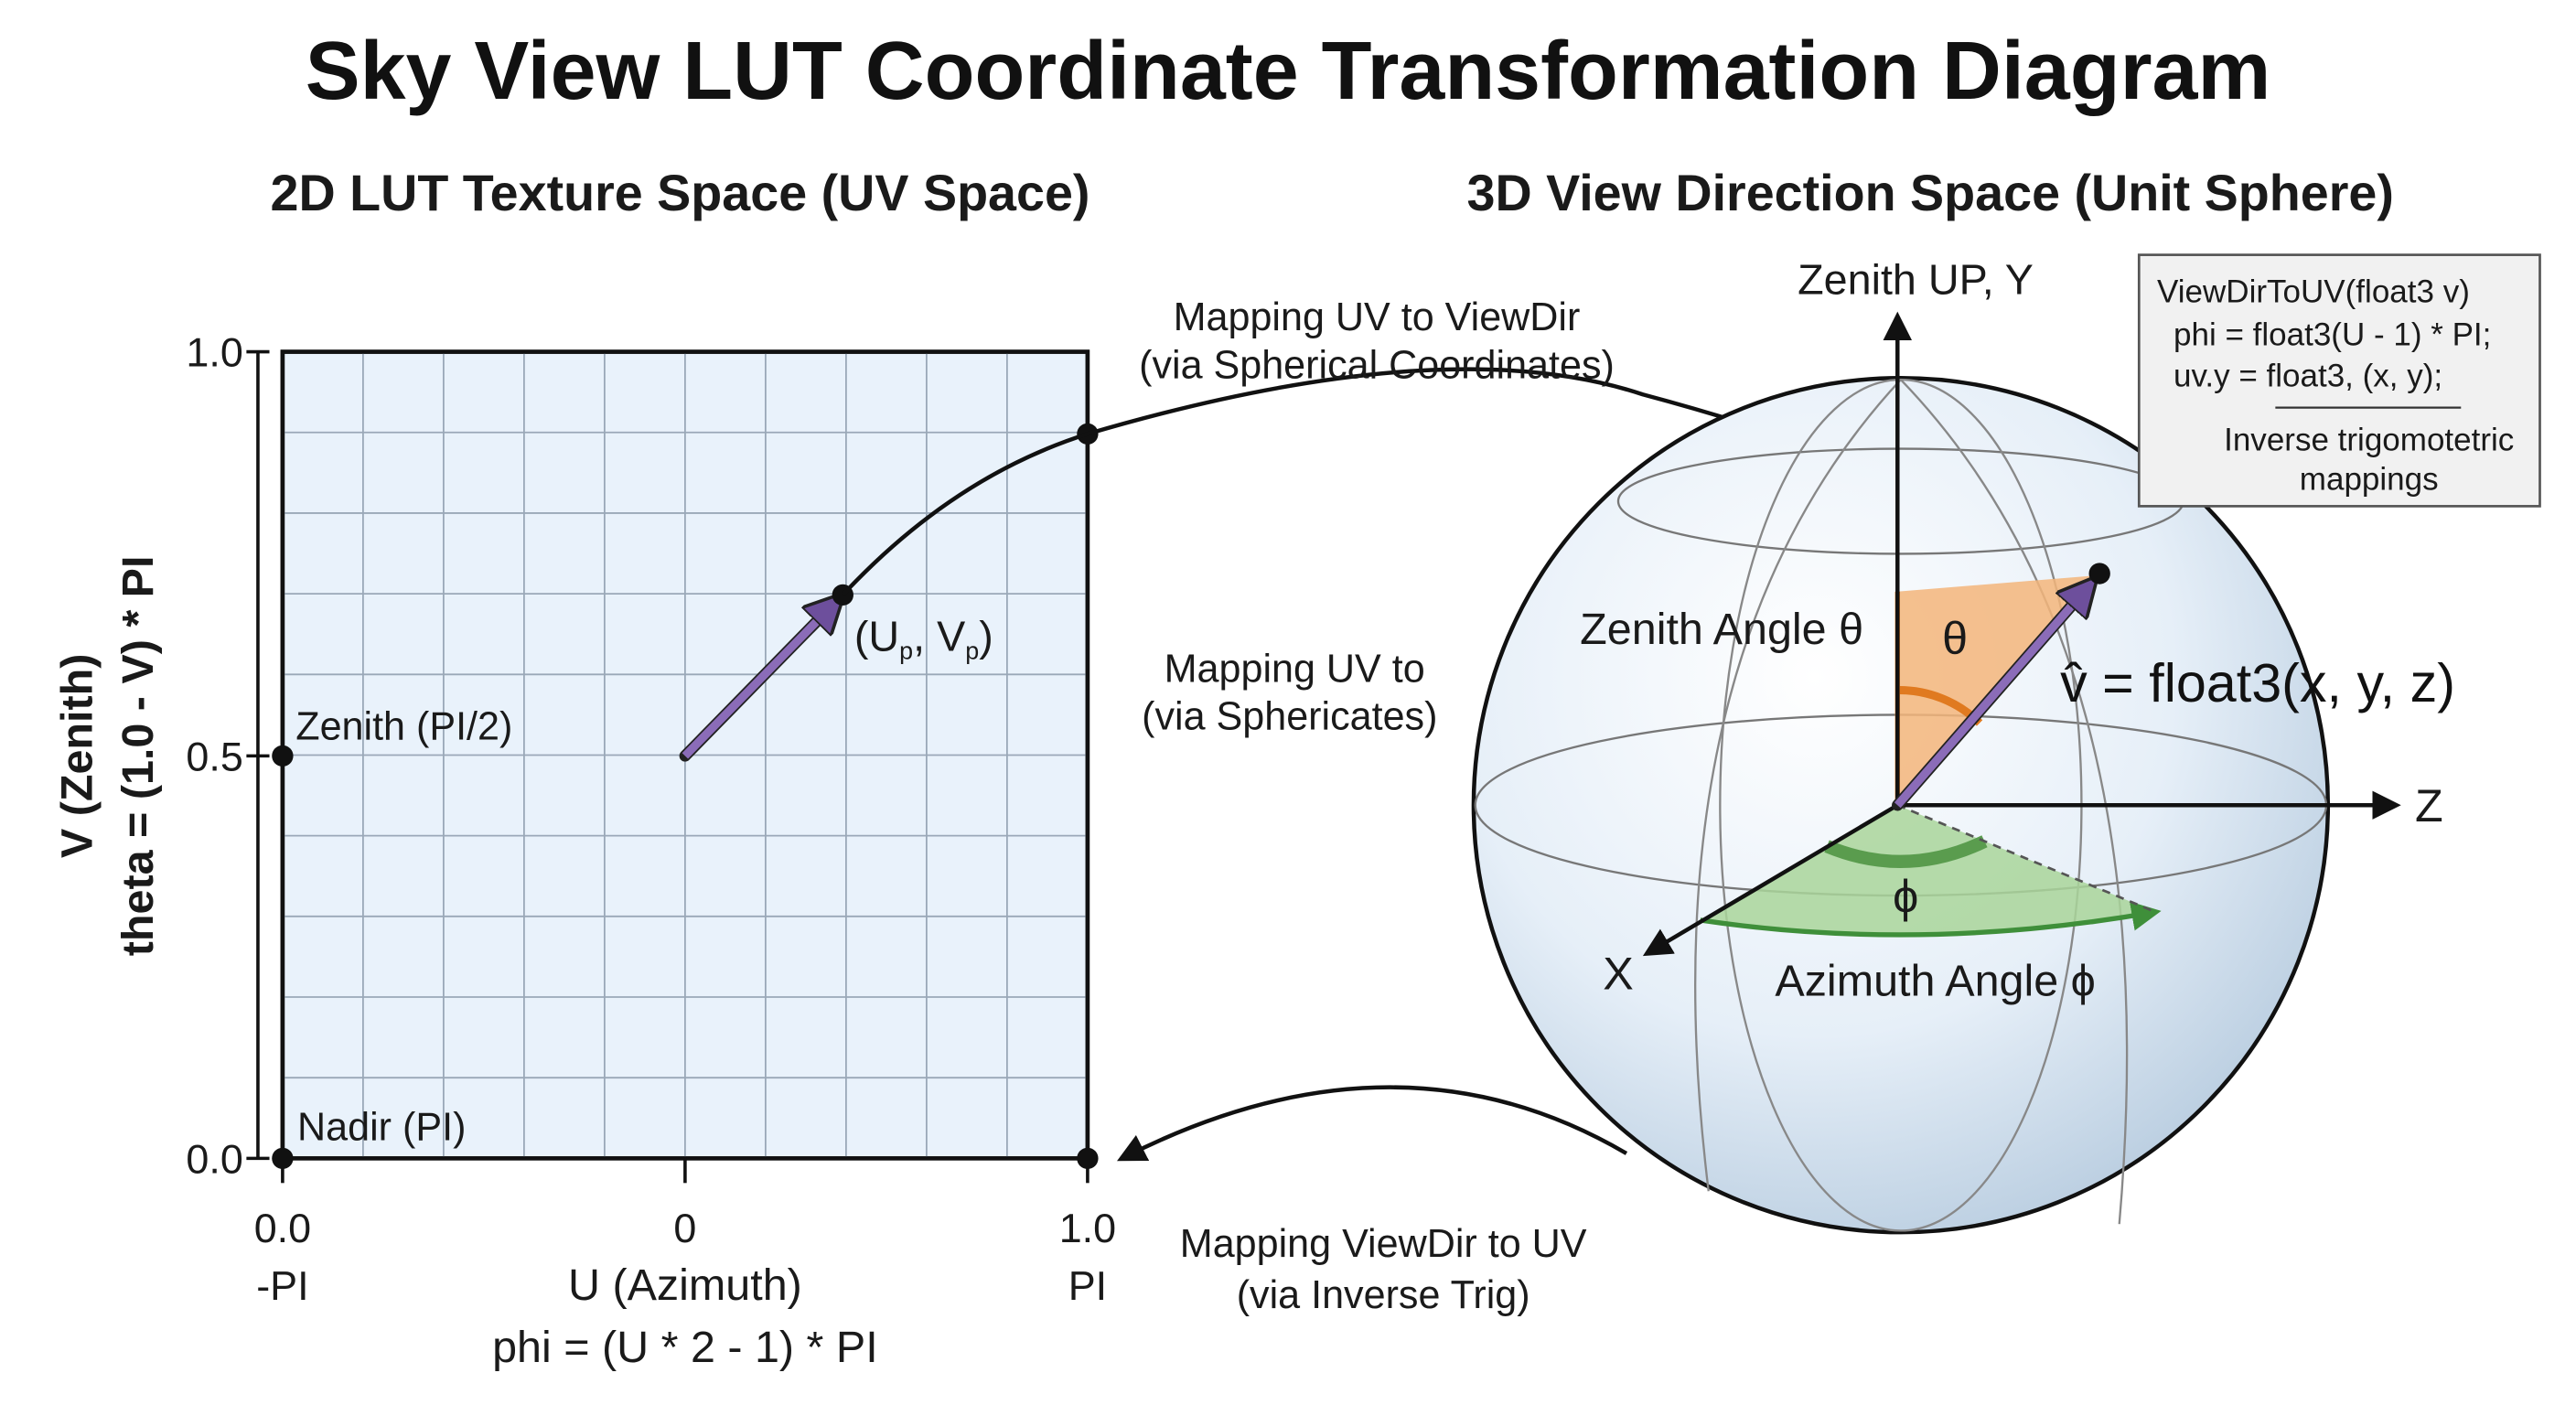  I want to click on code-note: Inverse trigomotetric, so click(2369, 439).